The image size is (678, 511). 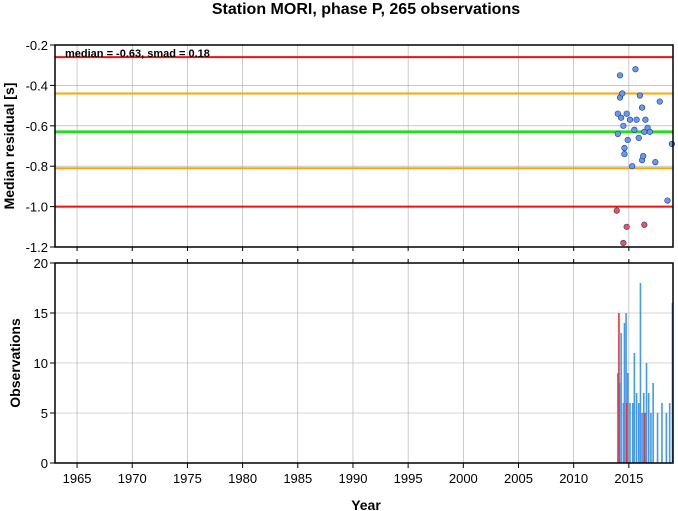 I want to click on x-tick-label: 2005, so click(x=518, y=478).